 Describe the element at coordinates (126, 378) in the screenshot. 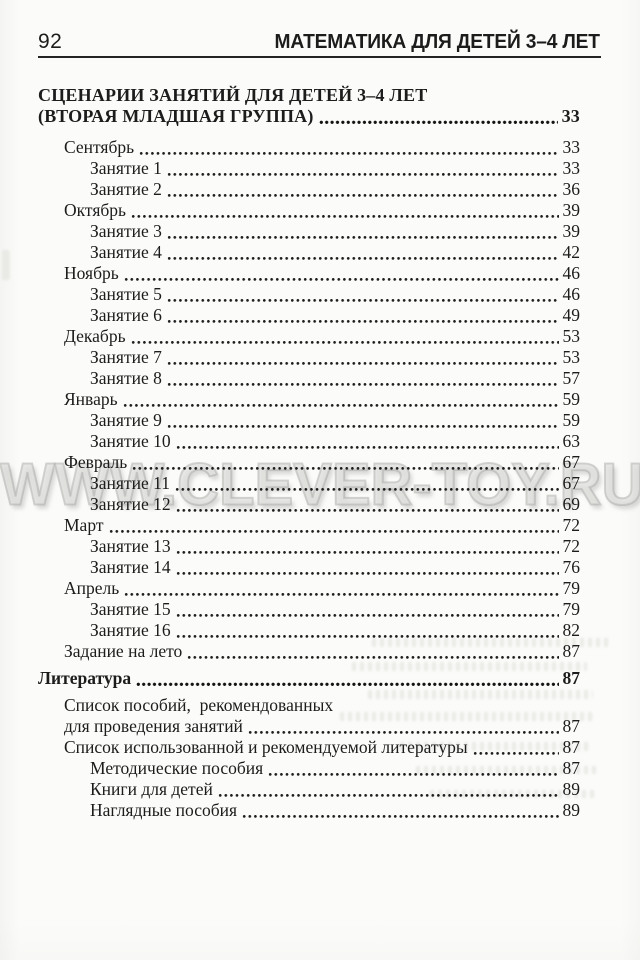

I see `toc-entry-label: Занятие 8` at that location.